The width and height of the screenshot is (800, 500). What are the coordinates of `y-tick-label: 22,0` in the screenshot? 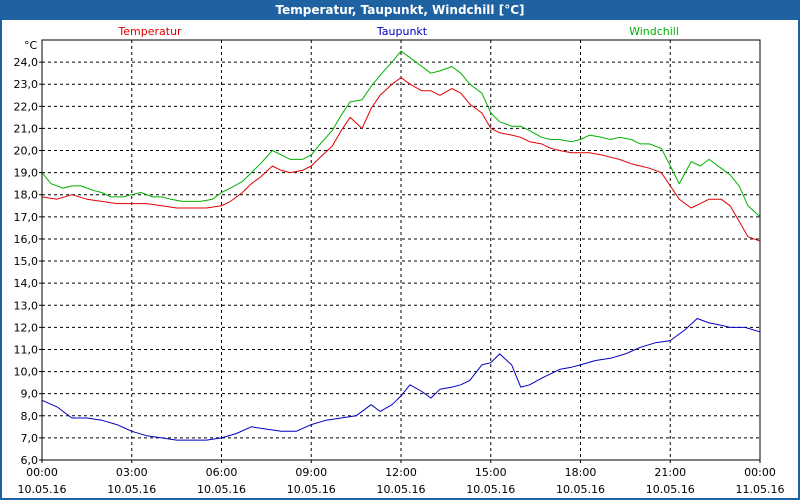 It's located at (26, 106).